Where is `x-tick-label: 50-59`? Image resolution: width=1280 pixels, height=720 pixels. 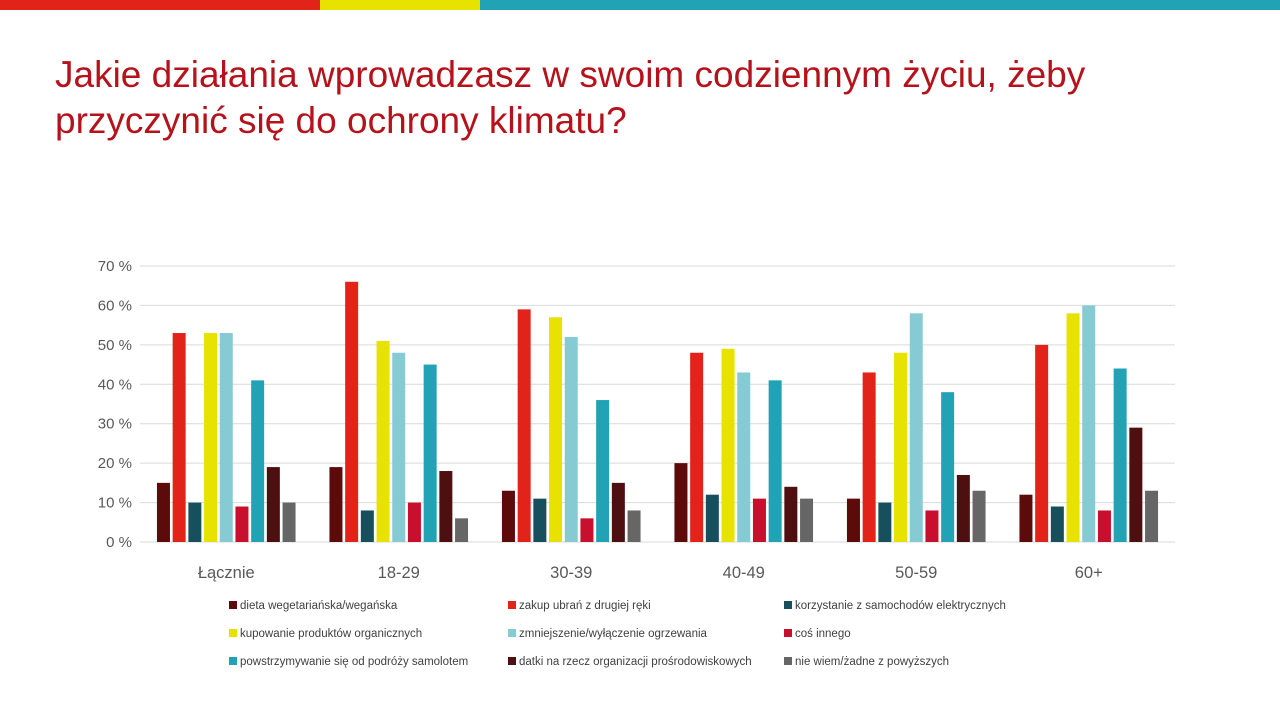
x-tick-label: 50-59 is located at coordinates (916, 573).